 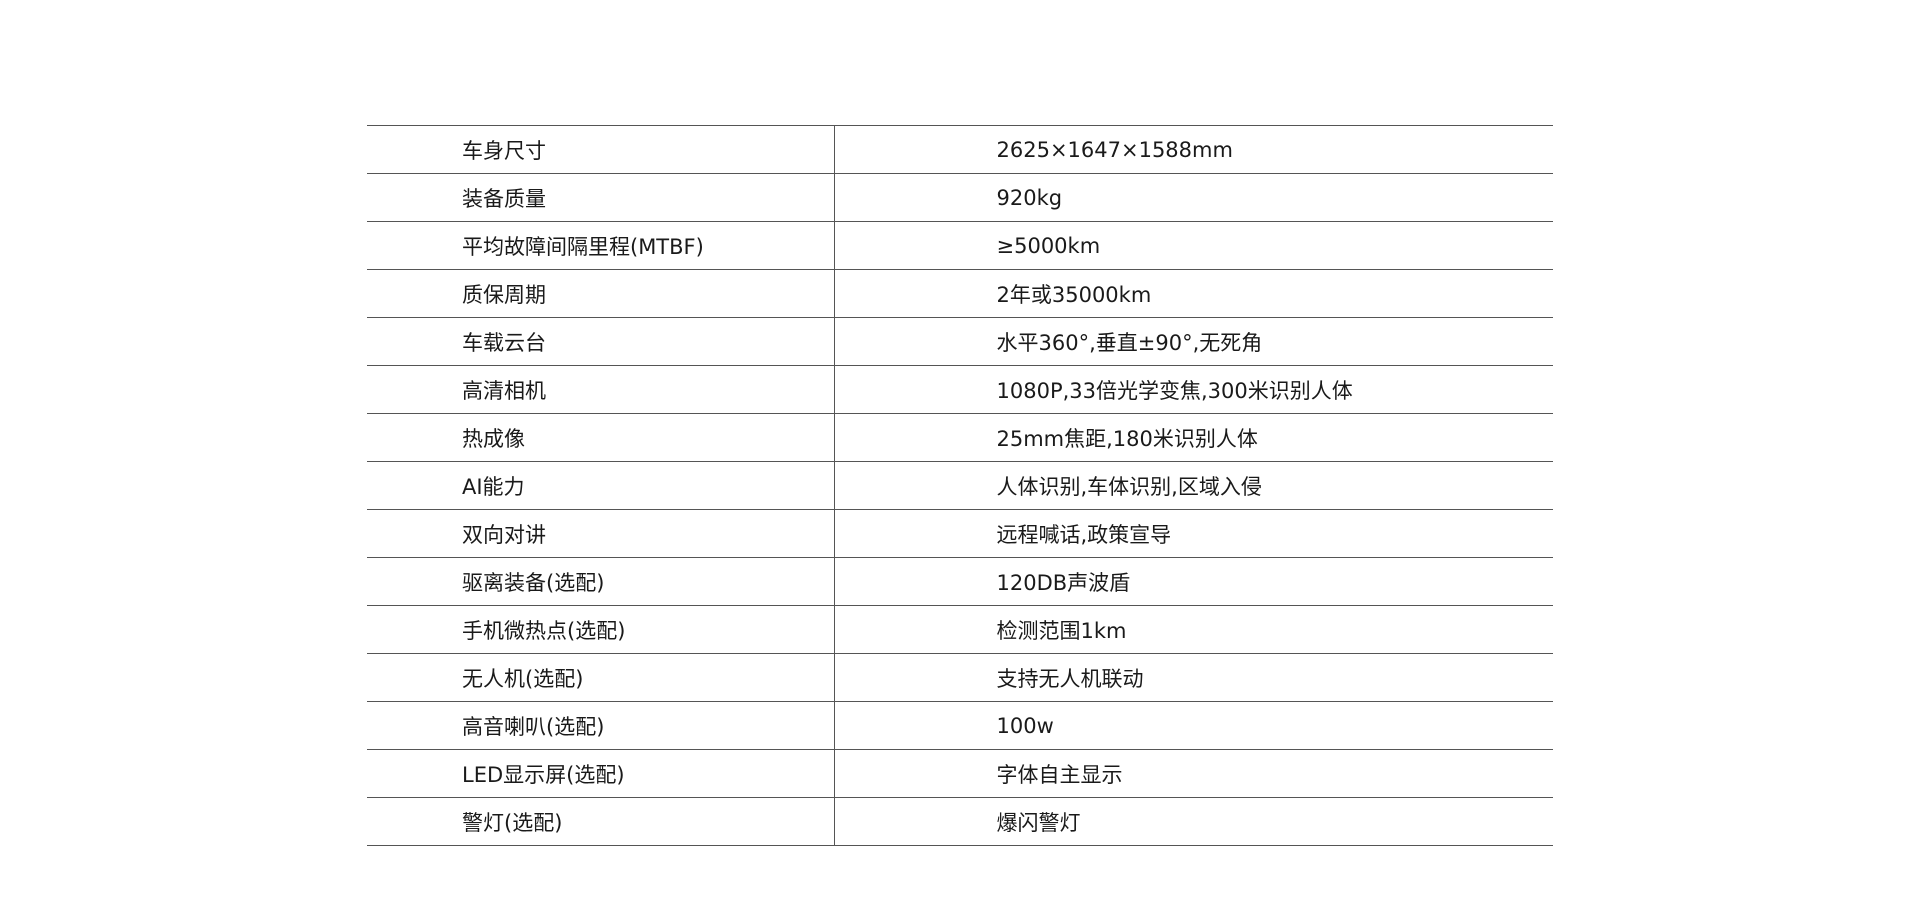 I want to click on table-row: 高清相机 1080P,33倍光学变焦,300米识别人体, so click(x=960, y=389).